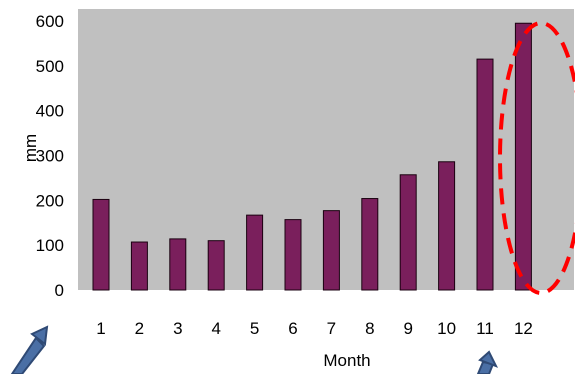 The height and width of the screenshot is (374, 575). I want to click on y-tick-label: 600, so click(50, 21).